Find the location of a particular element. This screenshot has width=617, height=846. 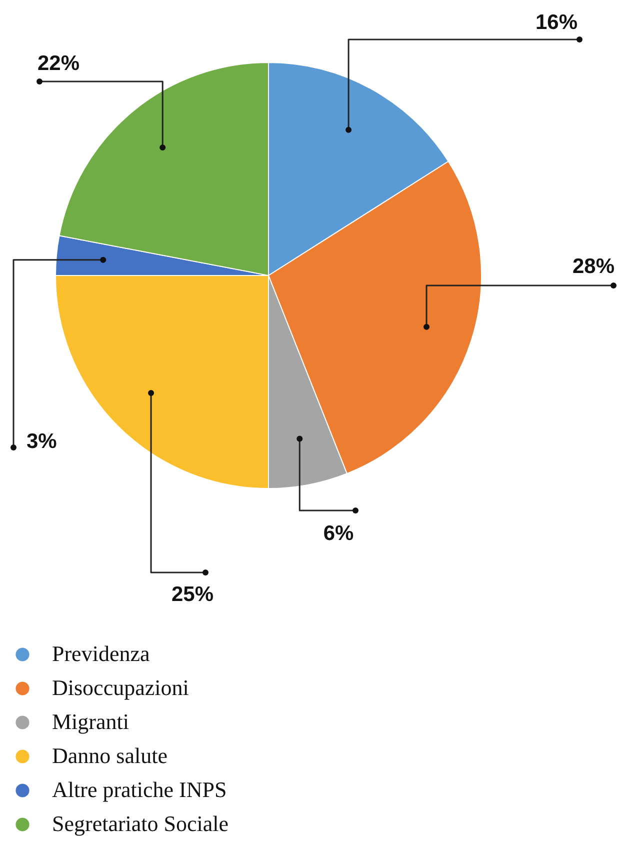

legend-label: Disoccupazioni is located at coordinates (120, 688).